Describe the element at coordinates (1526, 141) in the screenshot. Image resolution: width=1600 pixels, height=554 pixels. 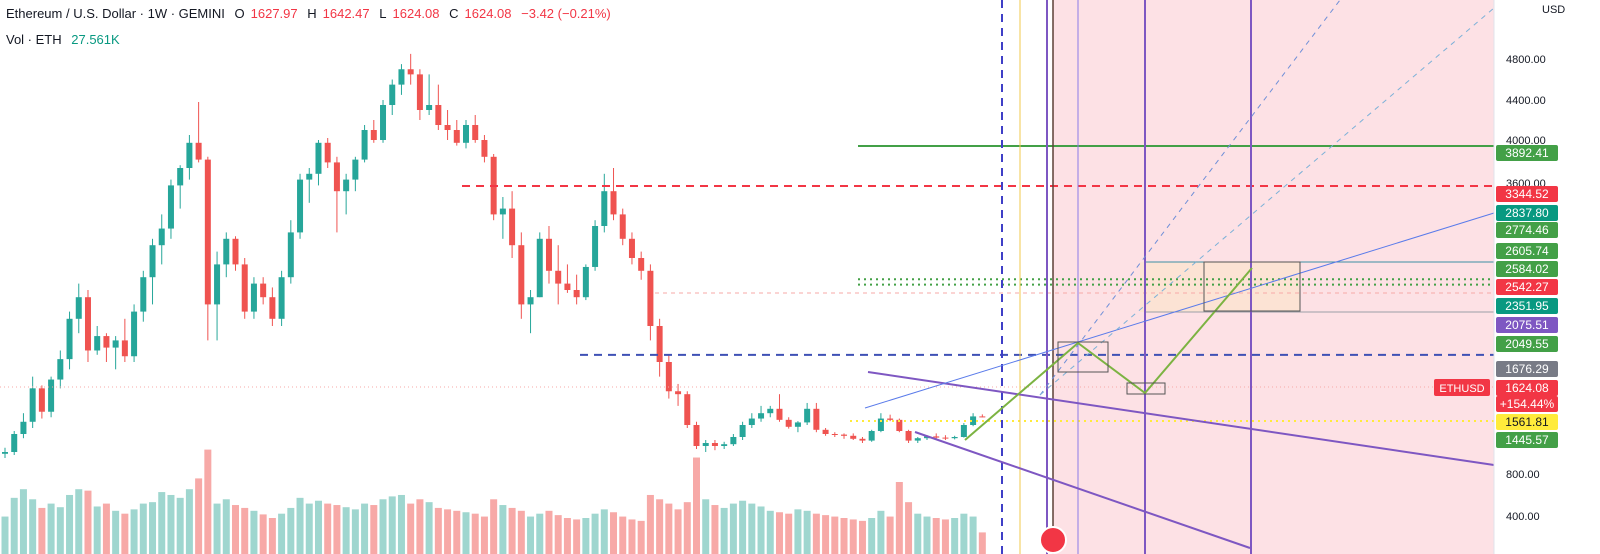
I see `axis-tick-label: 4000.00` at that location.